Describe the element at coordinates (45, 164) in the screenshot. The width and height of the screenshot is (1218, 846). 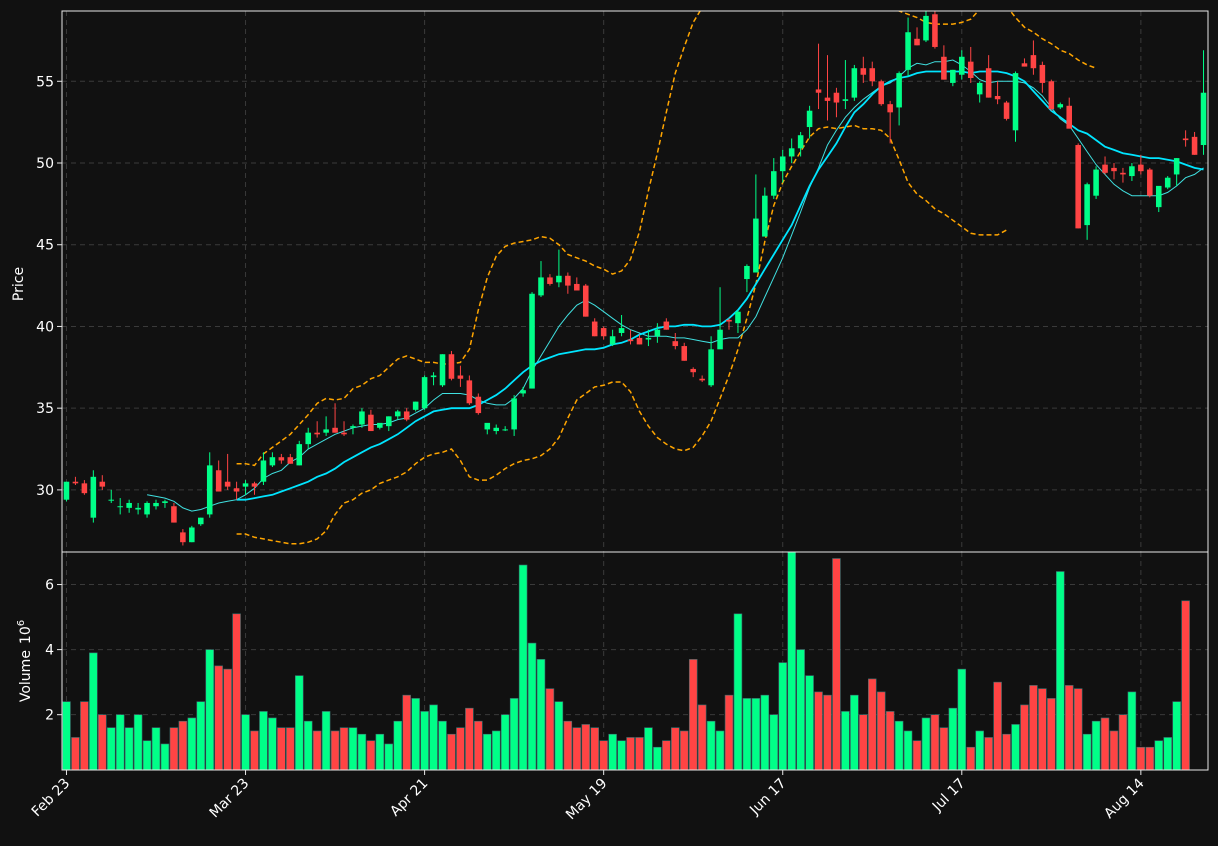
I see `price-tick-label: 50` at that location.